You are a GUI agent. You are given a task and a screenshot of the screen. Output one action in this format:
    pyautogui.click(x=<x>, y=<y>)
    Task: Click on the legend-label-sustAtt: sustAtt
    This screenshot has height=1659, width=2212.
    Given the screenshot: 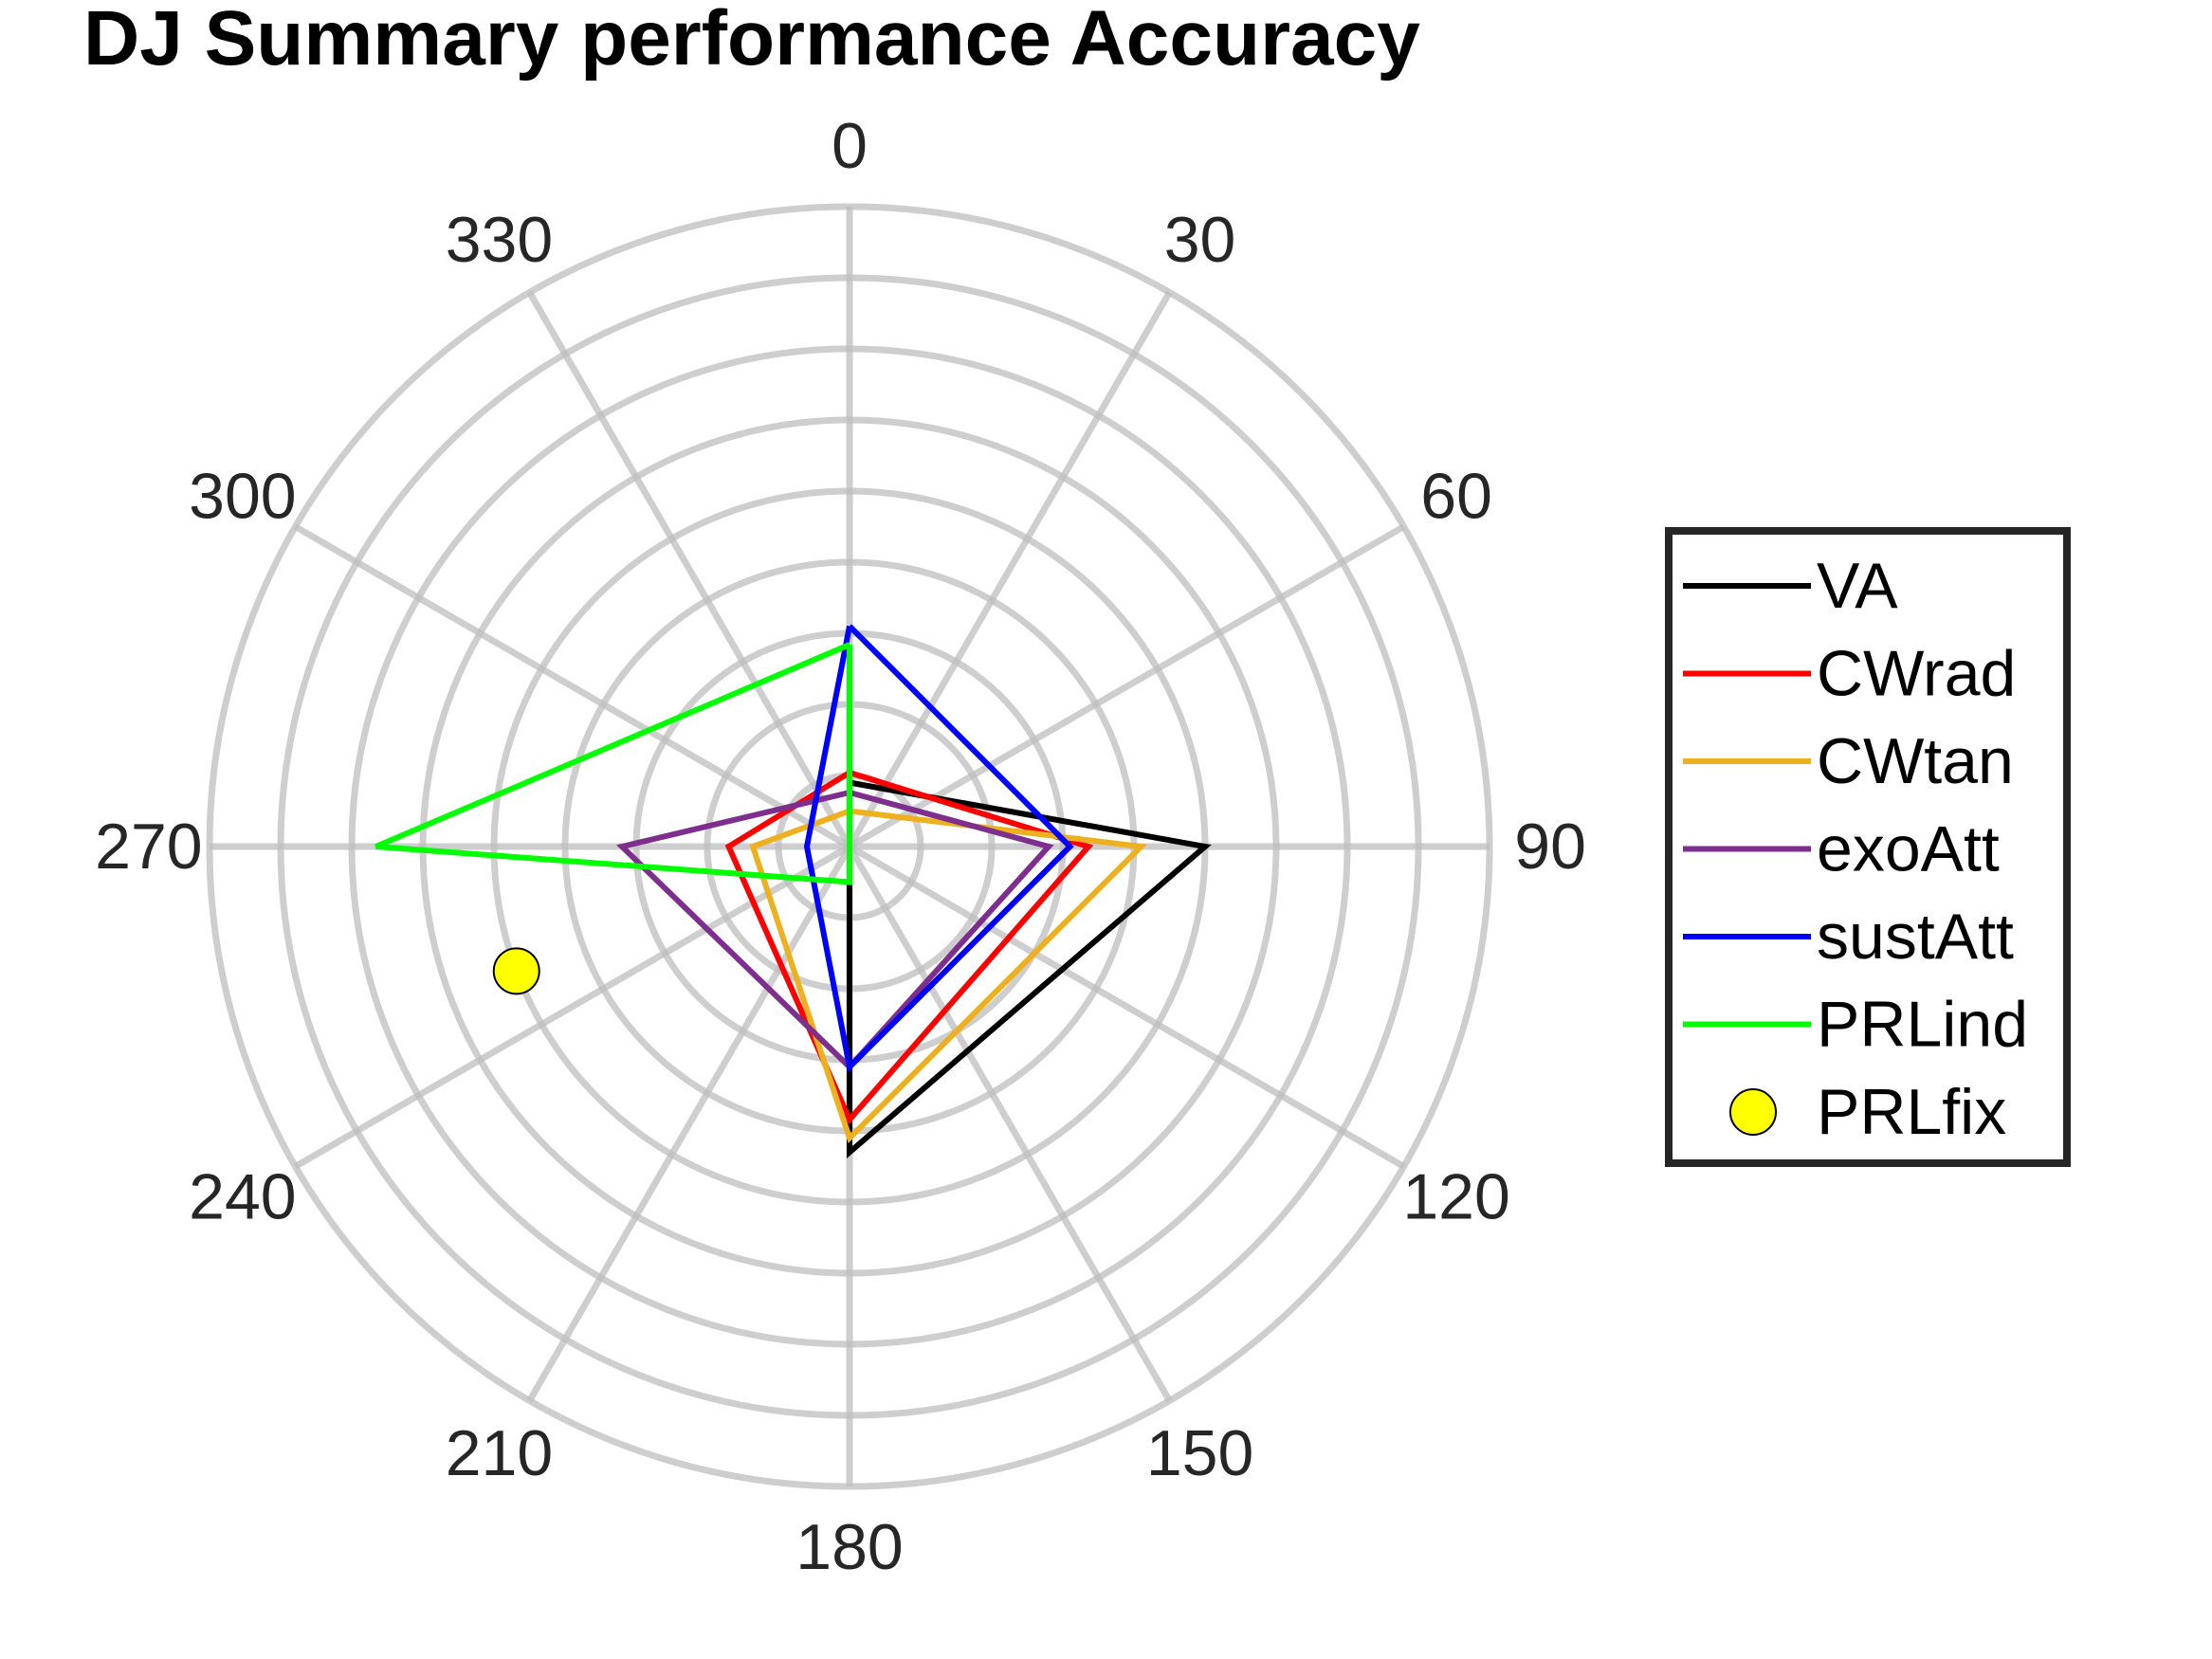 What is the action you would take?
    pyautogui.click(x=1915, y=937)
    